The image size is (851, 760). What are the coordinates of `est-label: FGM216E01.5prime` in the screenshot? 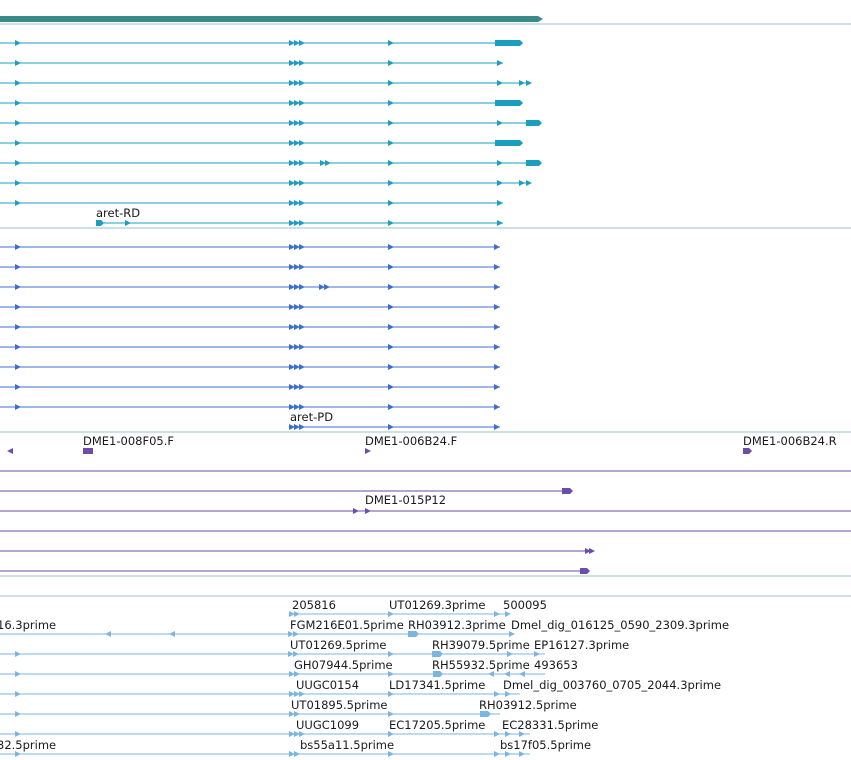 It's located at (347, 625).